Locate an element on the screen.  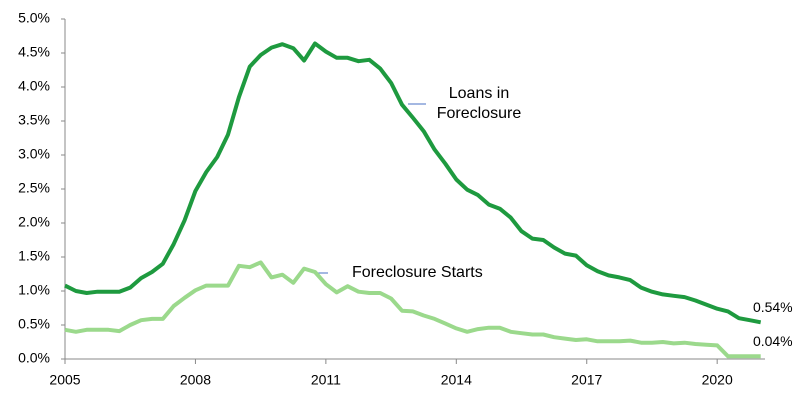
x-tick-label: 2005 is located at coordinates (64, 380).